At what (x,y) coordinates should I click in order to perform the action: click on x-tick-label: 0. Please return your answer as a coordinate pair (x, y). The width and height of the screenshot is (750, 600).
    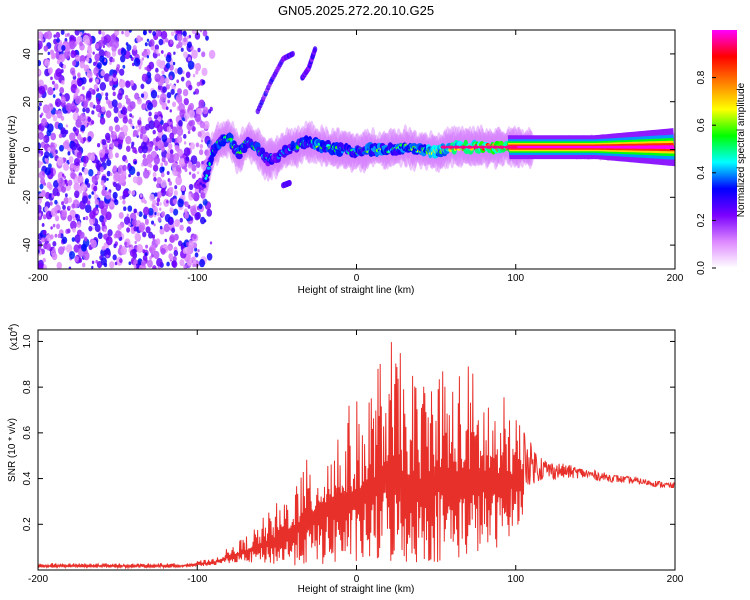
    Looking at the image, I should click on (357, 579).